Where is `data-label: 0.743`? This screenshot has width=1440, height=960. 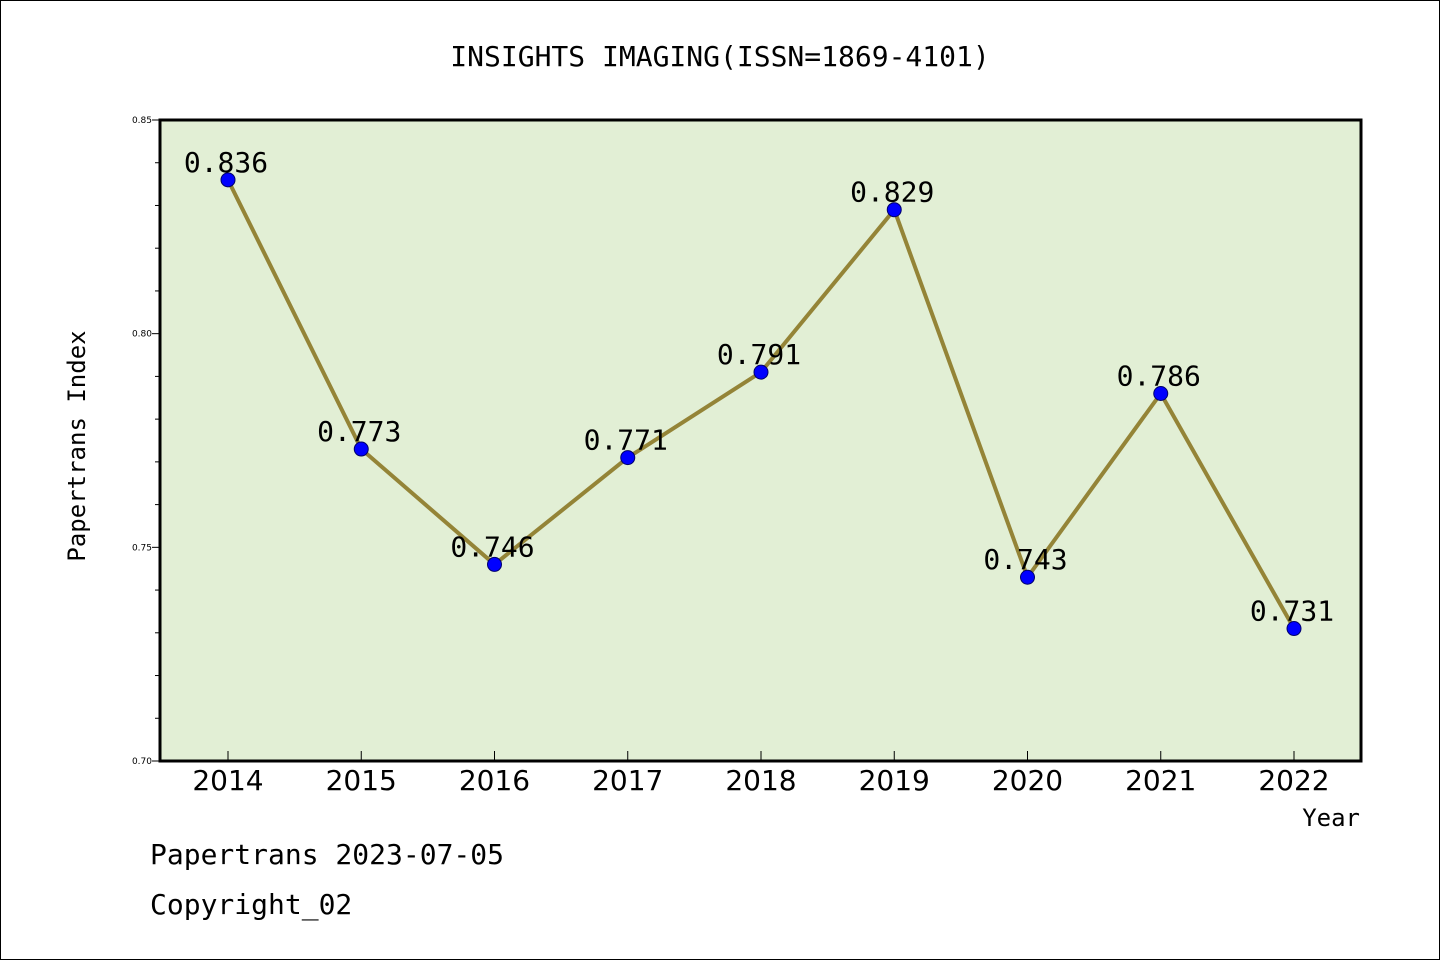
data-label: 0.743 is located at coordinates (1025, 559).